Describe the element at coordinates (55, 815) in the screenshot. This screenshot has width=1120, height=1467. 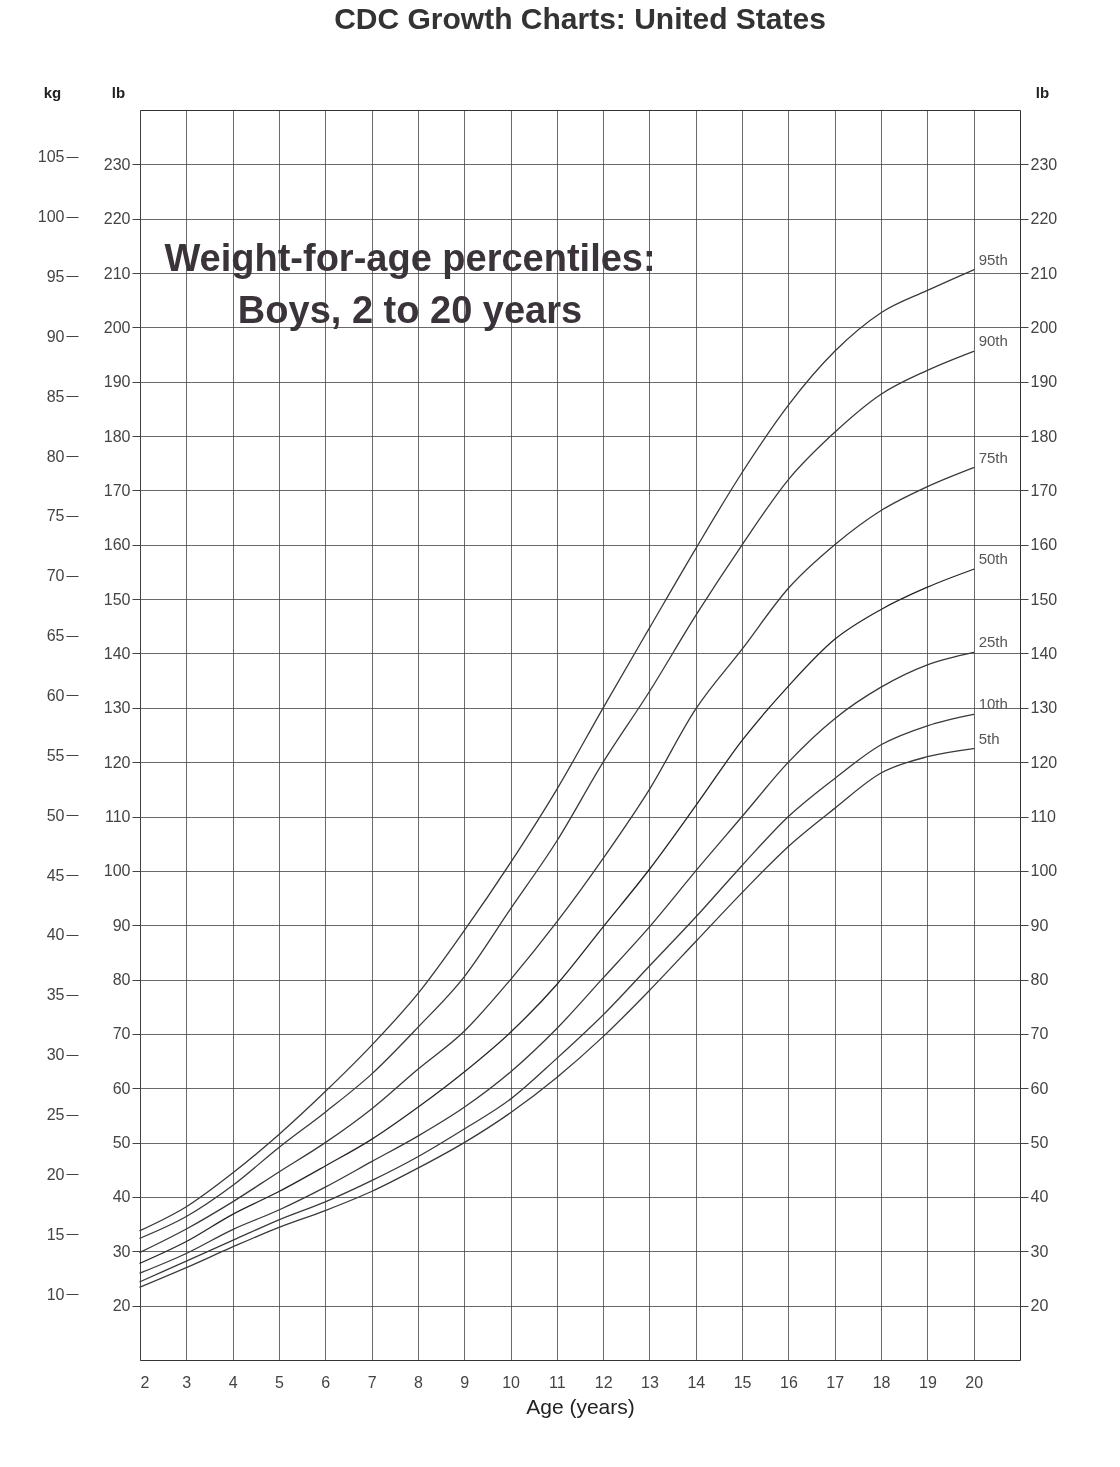
I see `y2-tick-label: 50` at that location.